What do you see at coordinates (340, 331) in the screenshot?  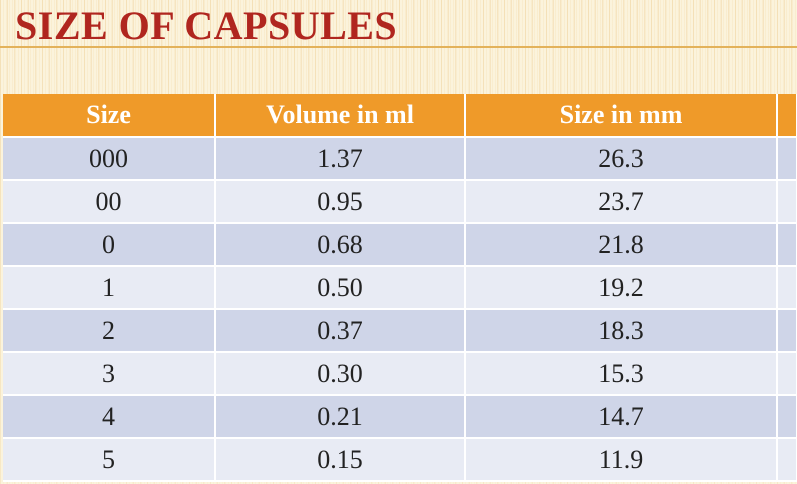 I see `cell-volume: 0.37` at bounding box center [340, 331].